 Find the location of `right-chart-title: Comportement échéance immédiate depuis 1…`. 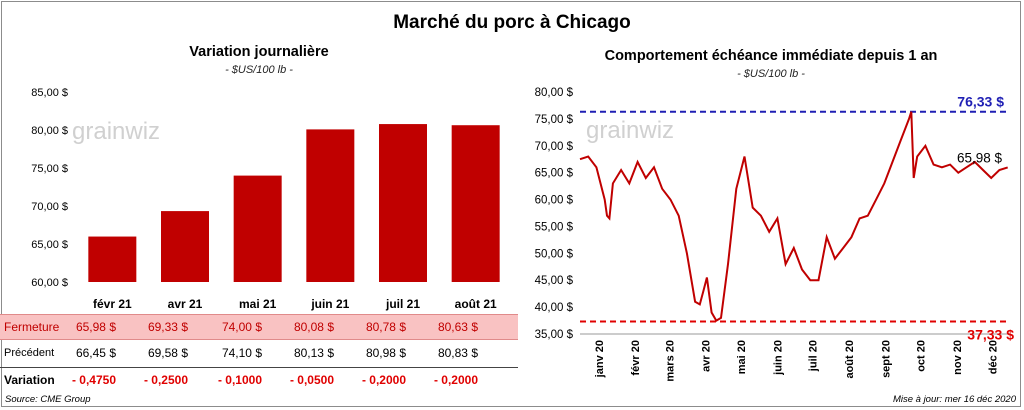

right-chart-title: Comportement échéance immédiate depuis 1… is located at coordinates (771, 56).